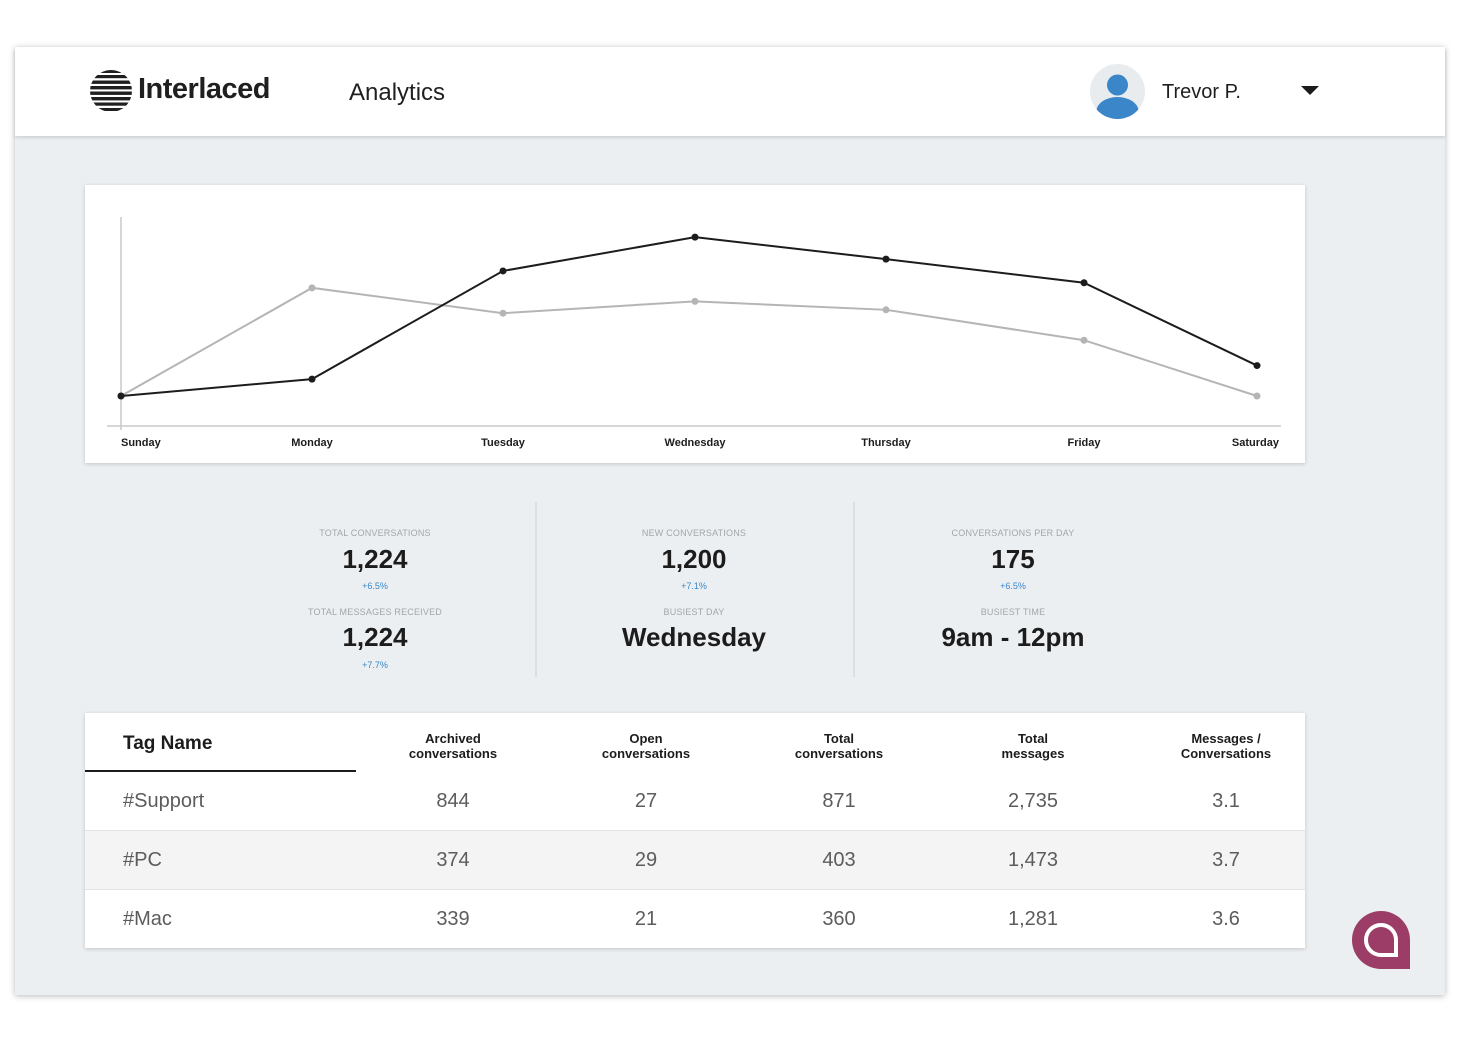  Describe the element at coordinates (695, 919) in the screenshot. I see `table-row: #Mac 339 21 360 1,281 3.6` at that location.